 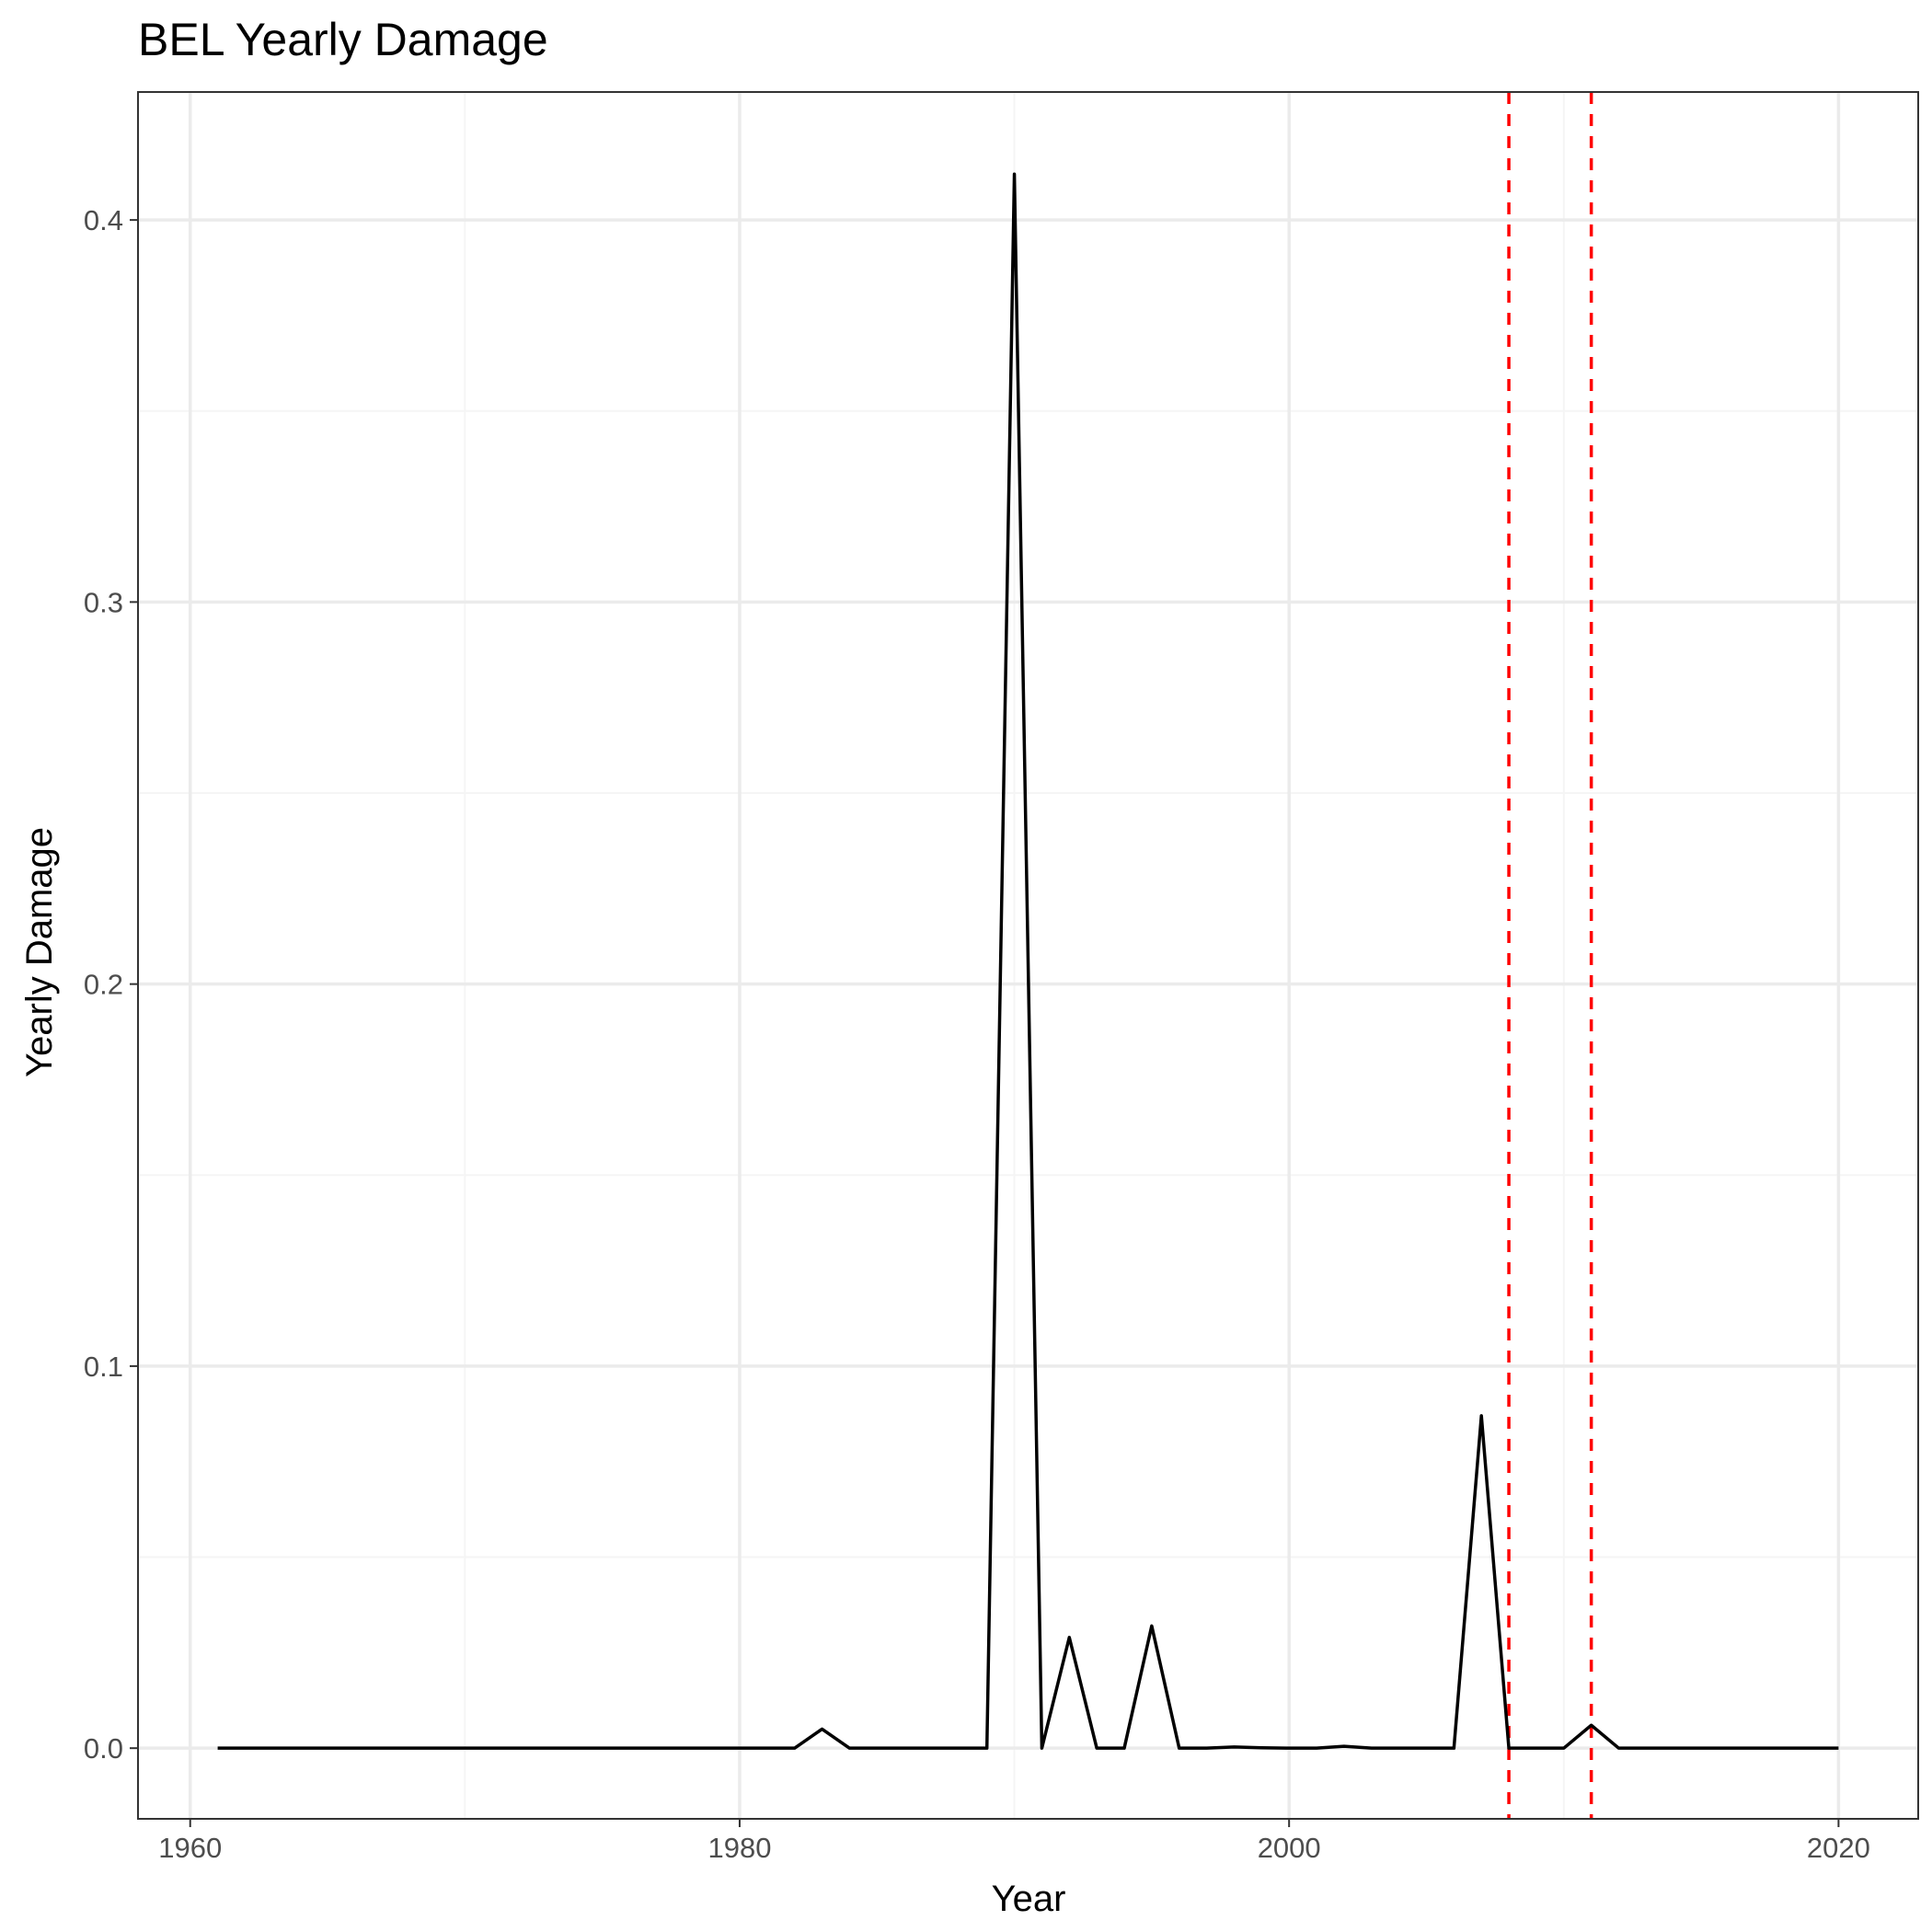 What do you see at coordinates (190, 1848) in the screenshot?
I see `x-tick-label: 1960` at bounding box center [190, 1848].